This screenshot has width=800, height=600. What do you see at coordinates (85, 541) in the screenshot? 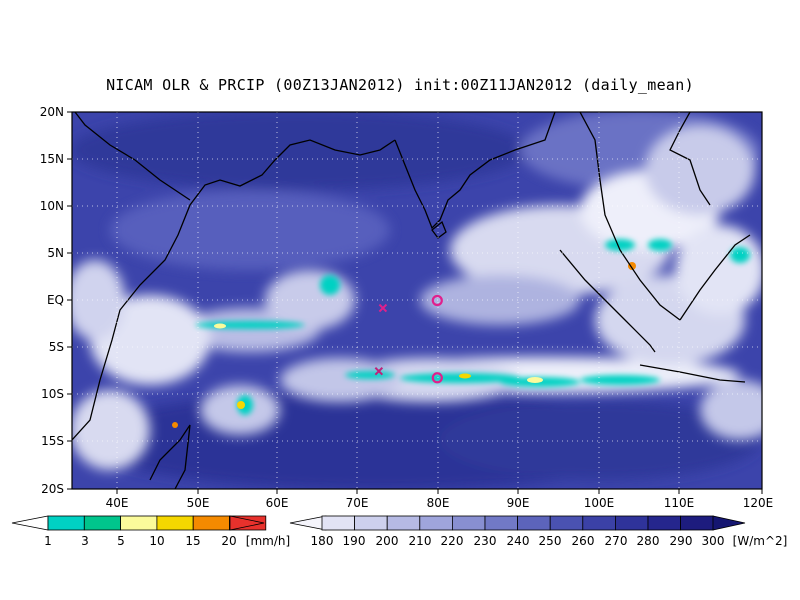
I see `precip-label: 3` at bounding box center [85, 541].